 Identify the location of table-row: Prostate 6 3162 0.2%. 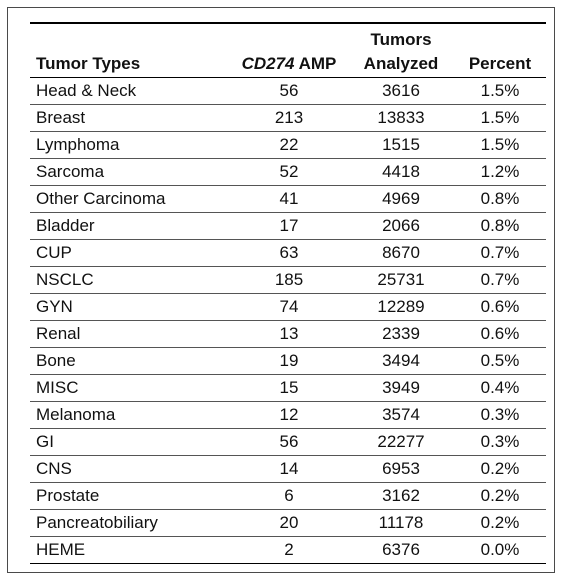
(288, 496).